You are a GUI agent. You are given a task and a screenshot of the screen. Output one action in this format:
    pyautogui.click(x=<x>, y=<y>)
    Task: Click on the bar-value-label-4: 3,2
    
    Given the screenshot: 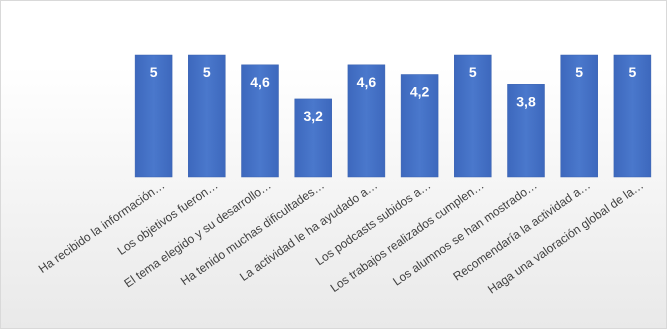 What is the action you would take?
    pyautogui.click(x=313, y=116)
    